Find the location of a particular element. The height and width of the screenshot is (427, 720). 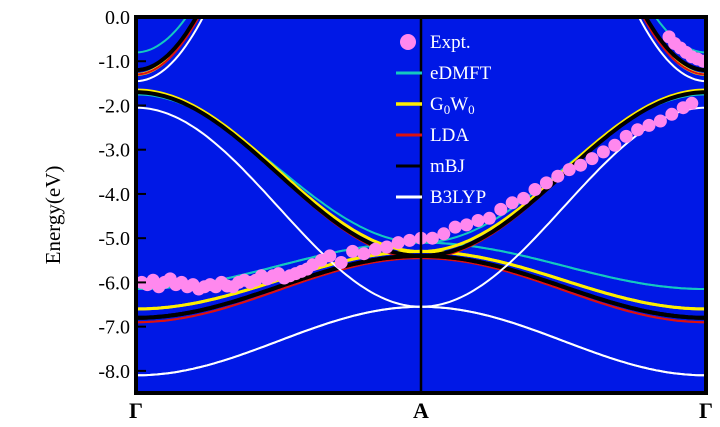

y-tick-label: 0.0 is located at coordinates (117, 18).